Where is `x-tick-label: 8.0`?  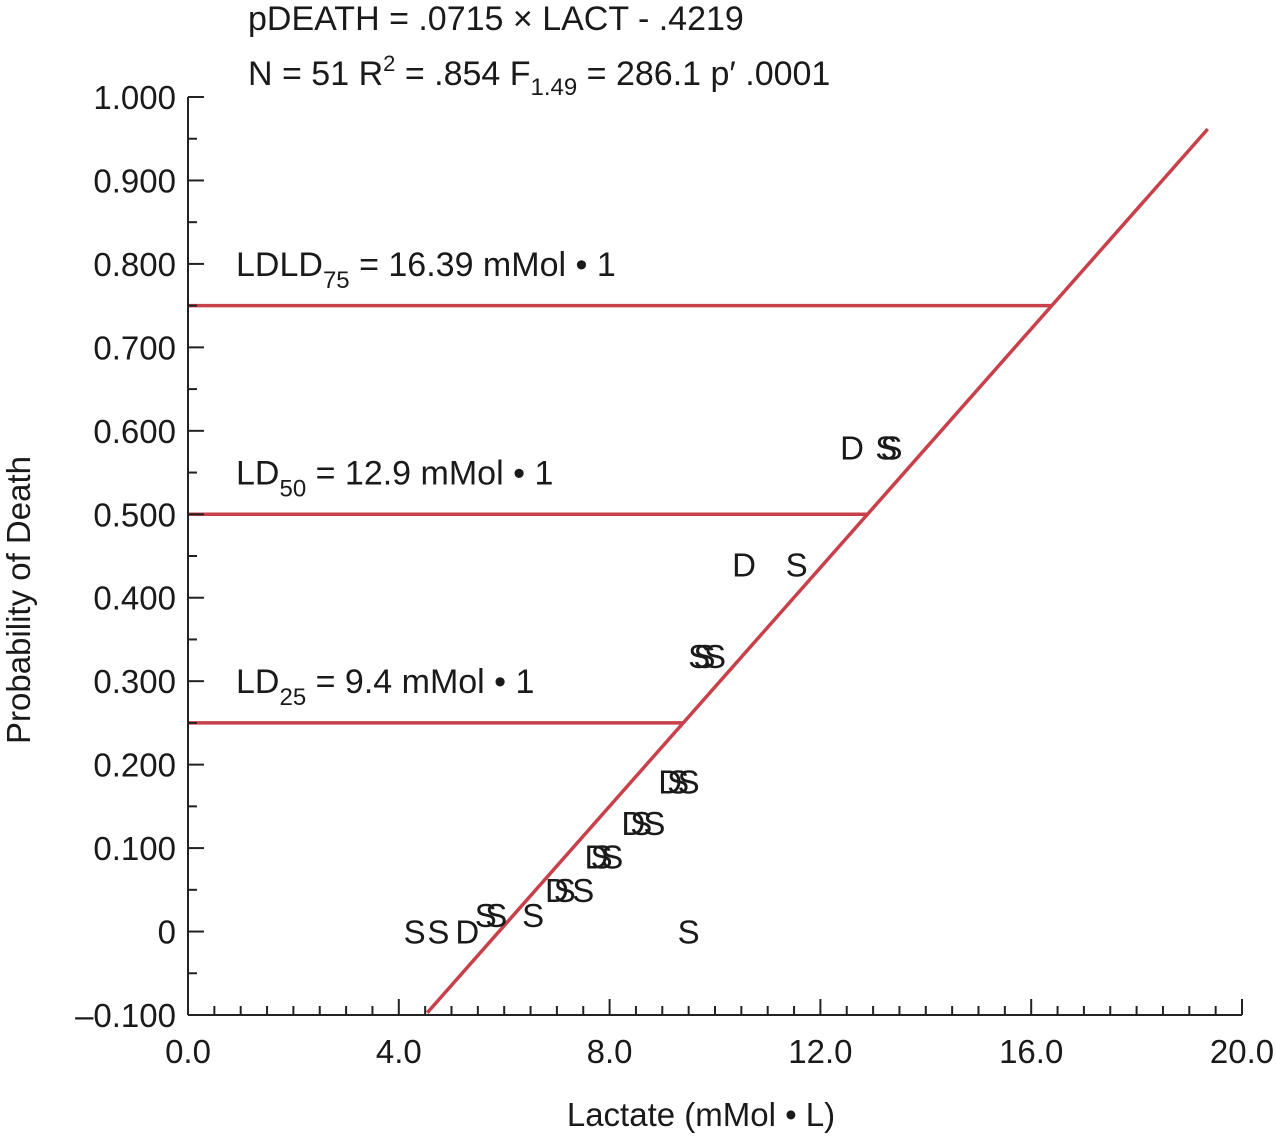
x-tick-label: 8.0 is located at coordinates (610, 1051).